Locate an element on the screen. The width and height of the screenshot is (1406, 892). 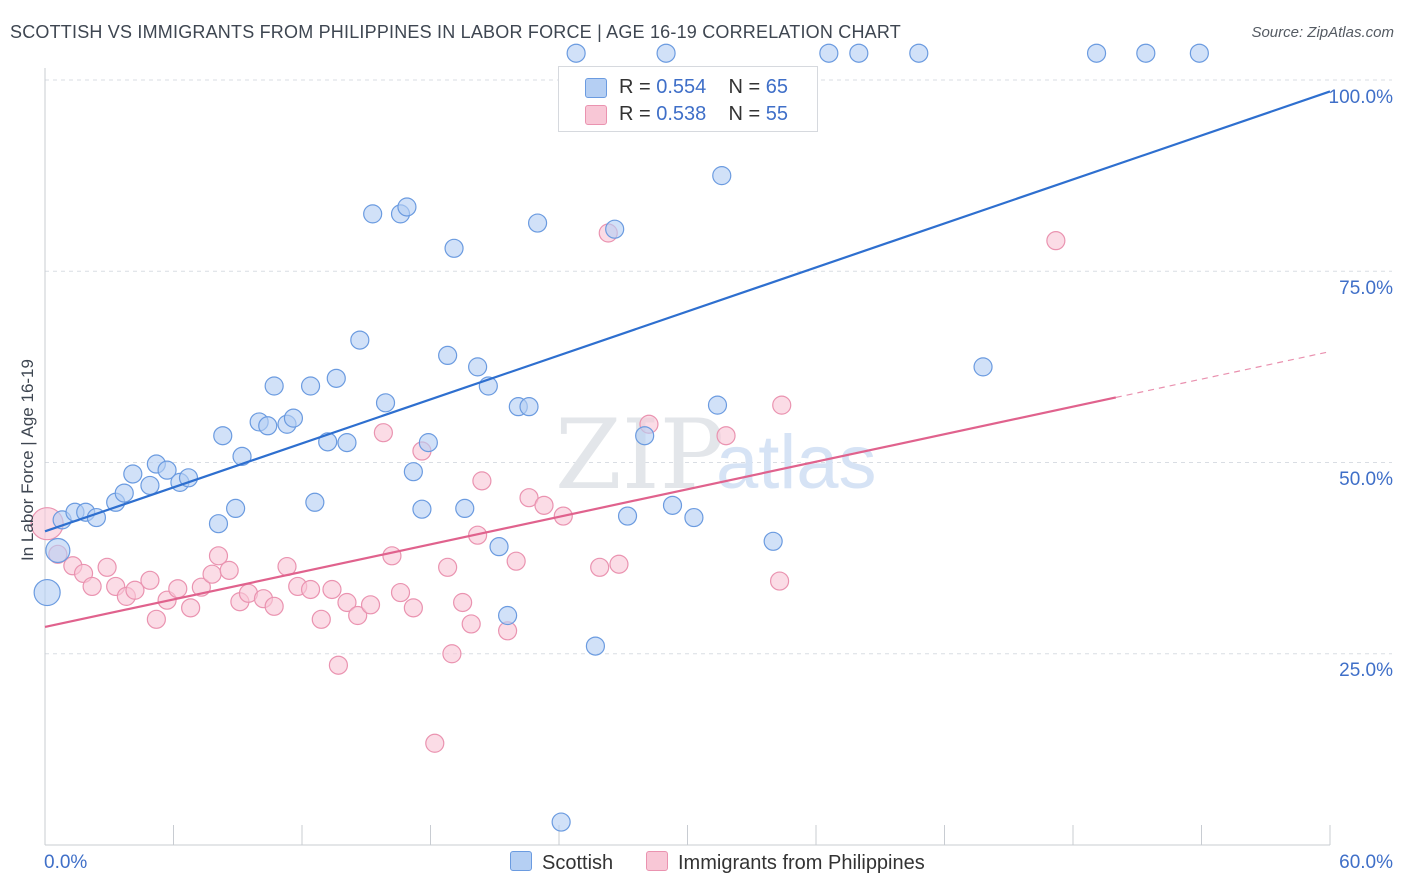
bottom-legend-label-scottish: Scottish is located at coordinates (578, 863).